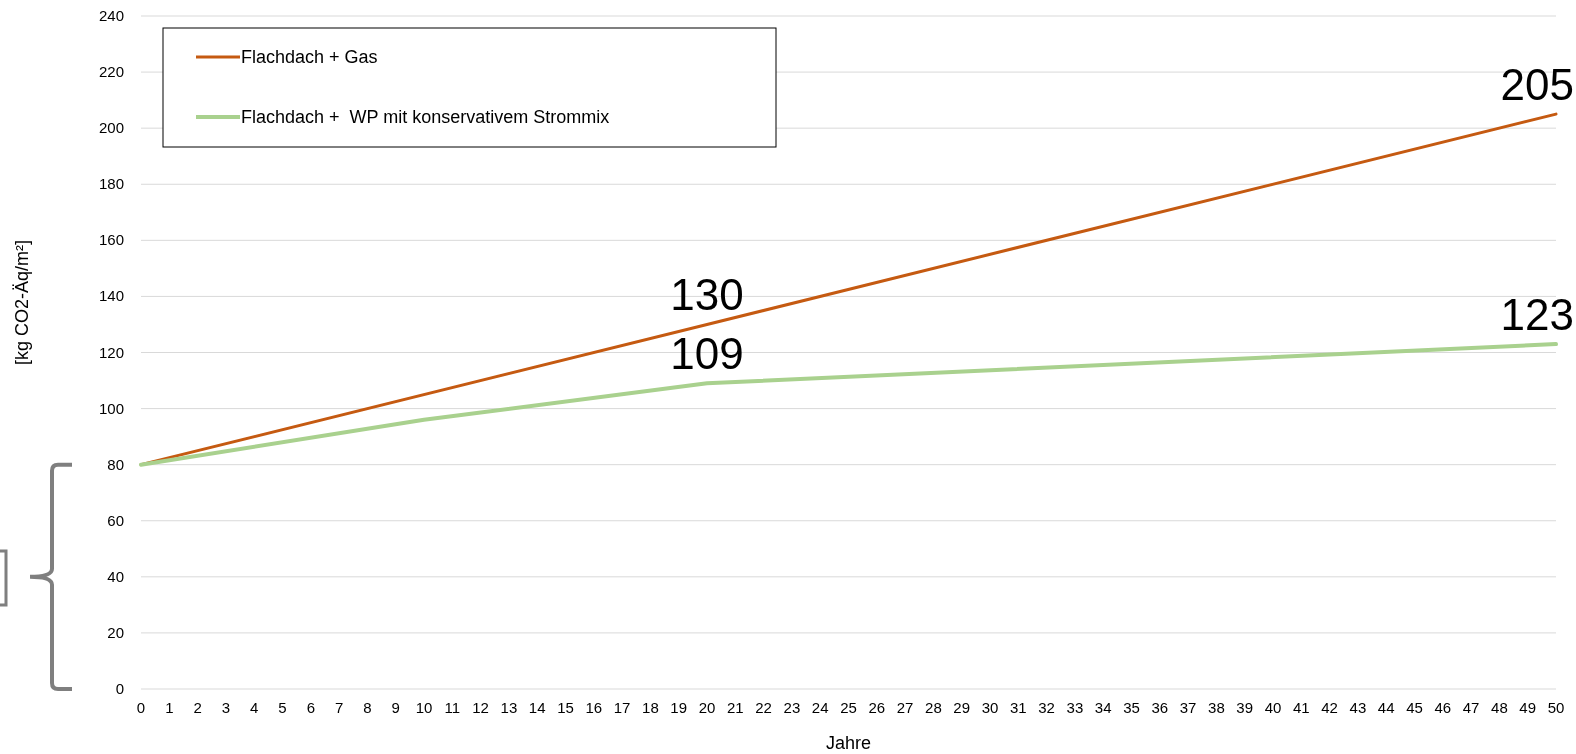 Image resolution: width=1576 pixels, height=754 pixels. Describe the element at coordinates (594, 707) in the screenshot. I see `x-tick-label: 16` at that location.